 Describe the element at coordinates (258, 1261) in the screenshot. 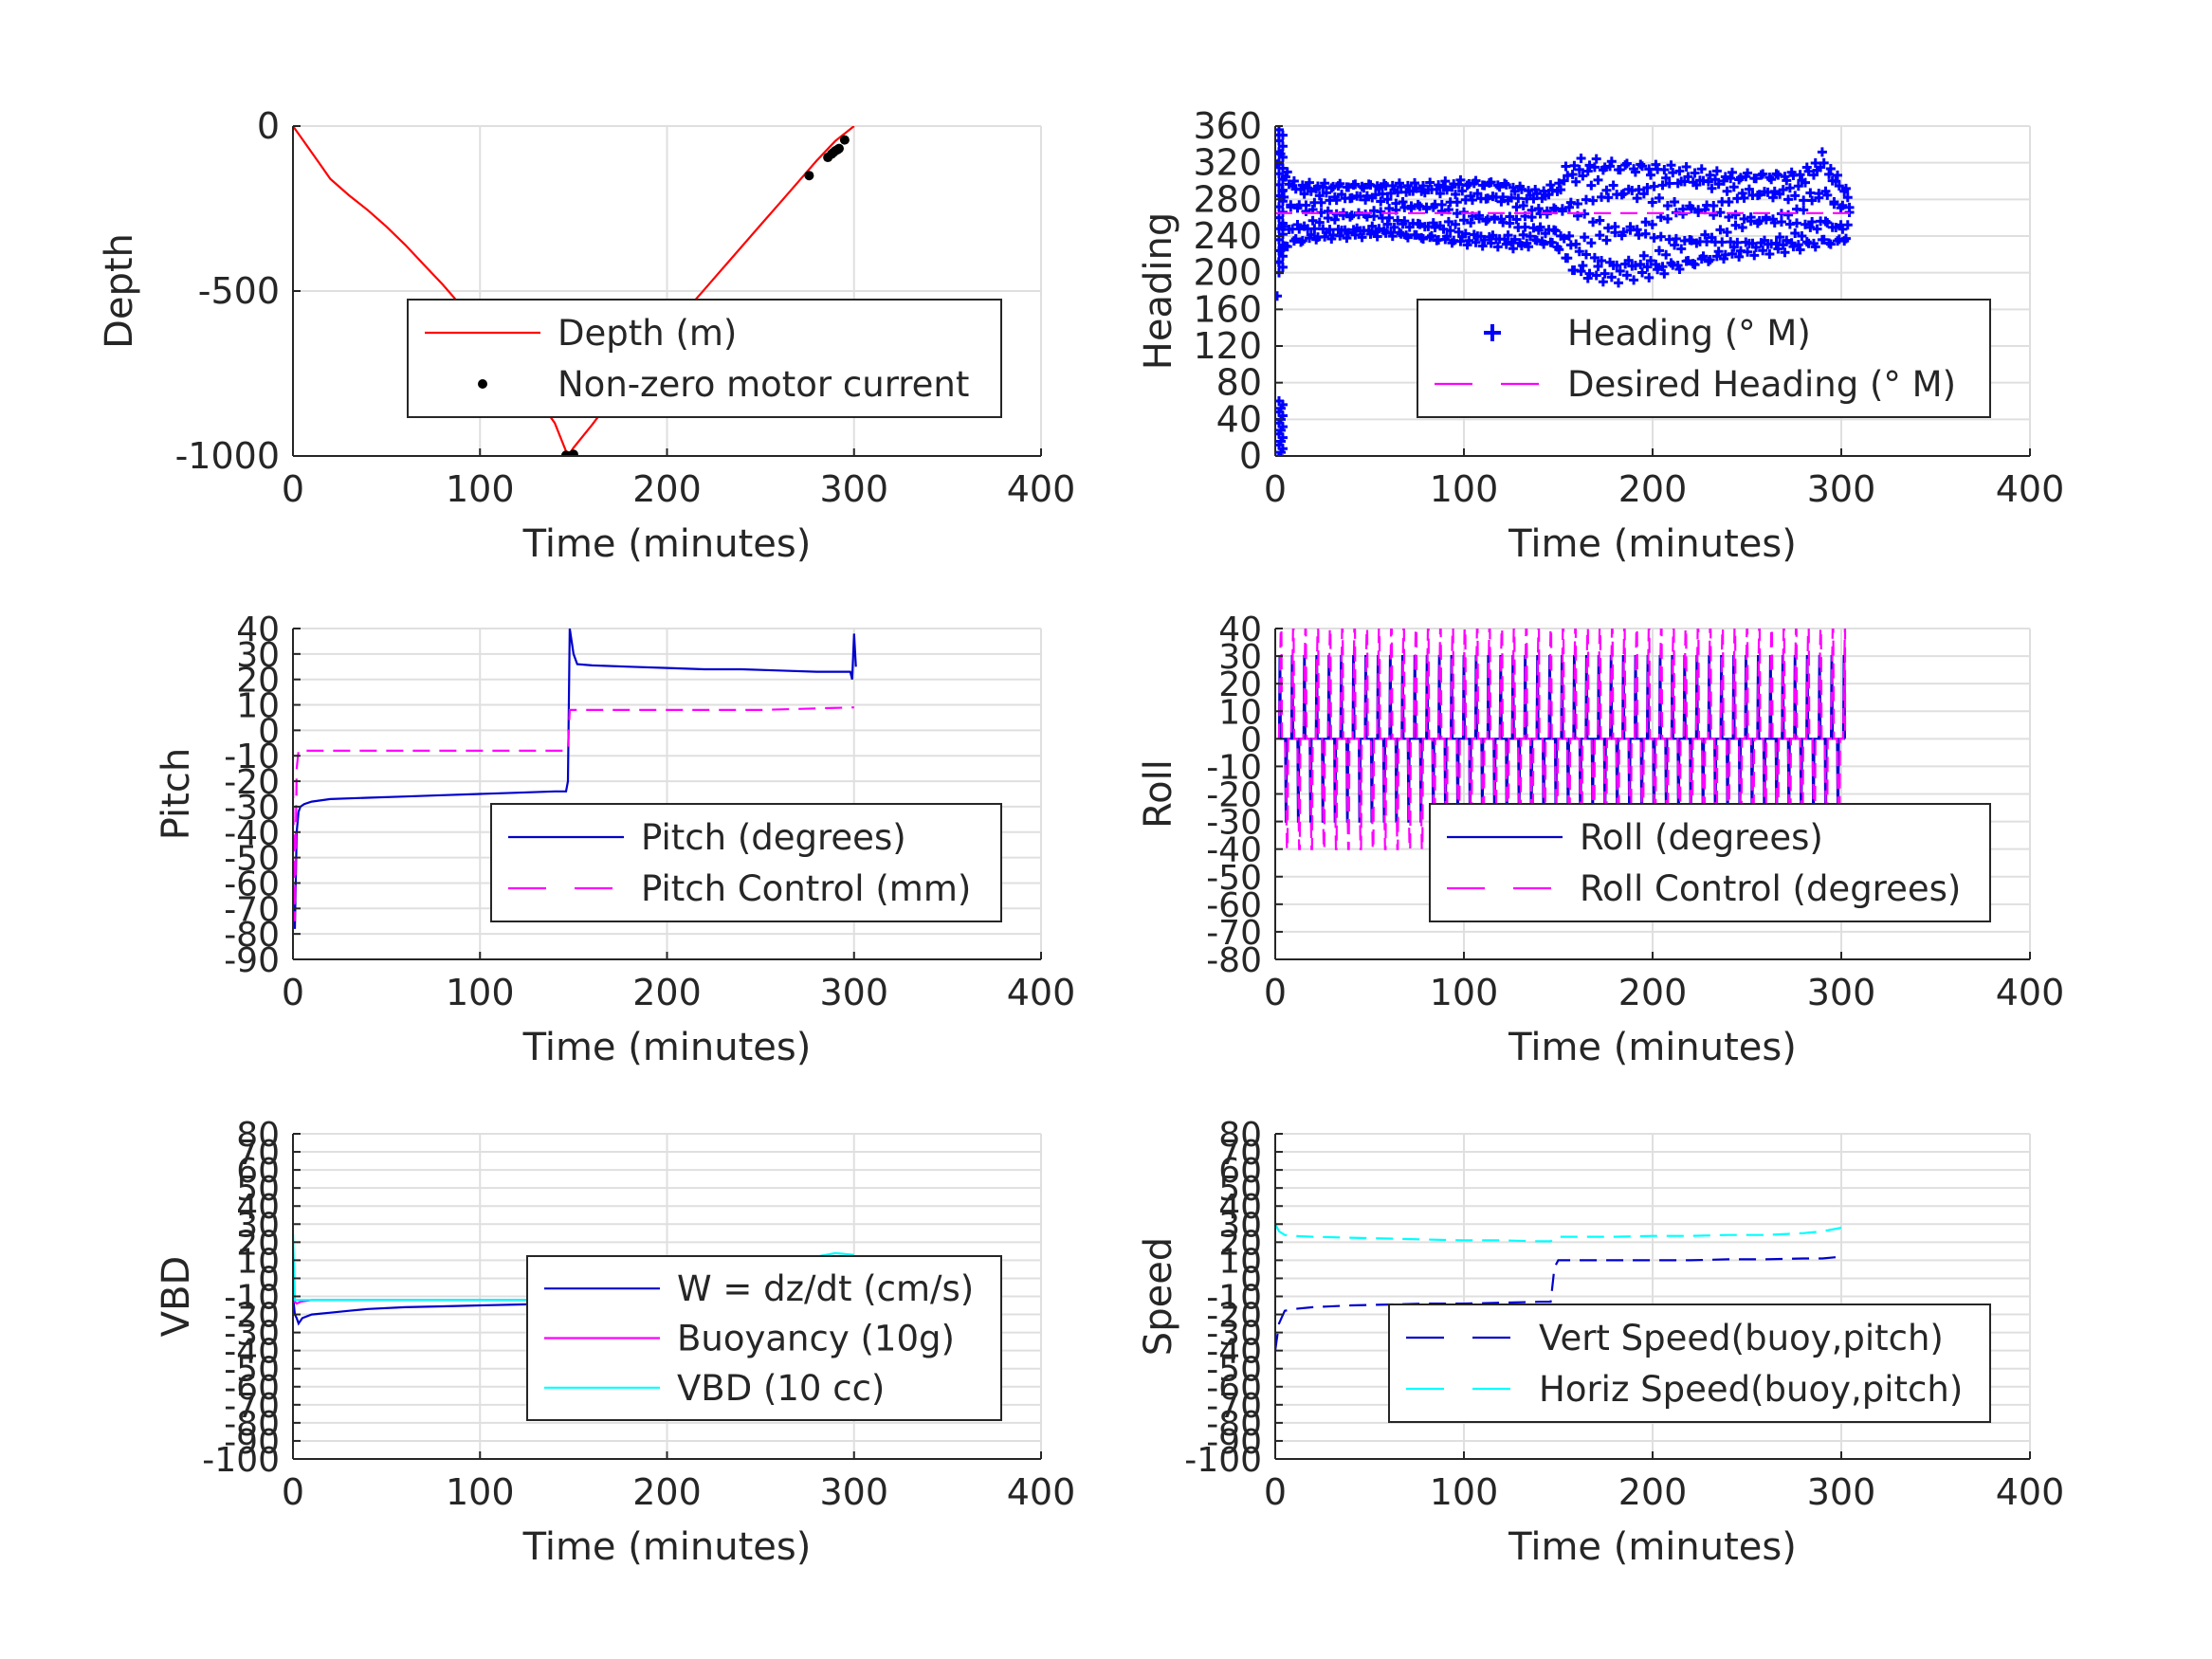

I see `y-tick-label: 10` at that location.